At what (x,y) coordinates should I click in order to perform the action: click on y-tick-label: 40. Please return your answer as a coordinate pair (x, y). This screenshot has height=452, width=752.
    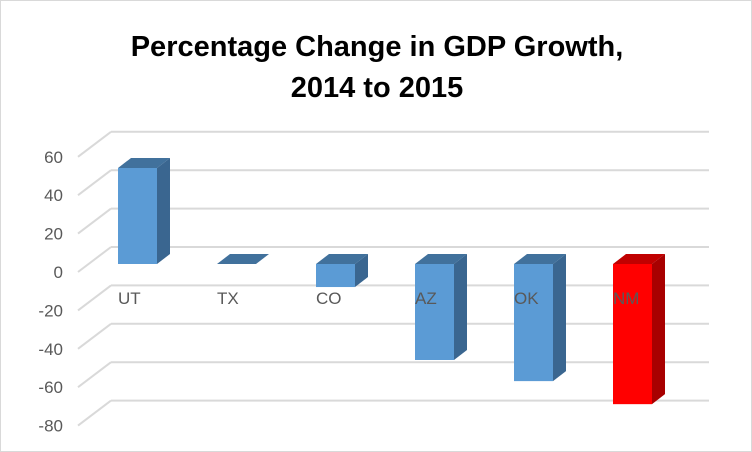
    Looking at the image, I should click on (53, 195).